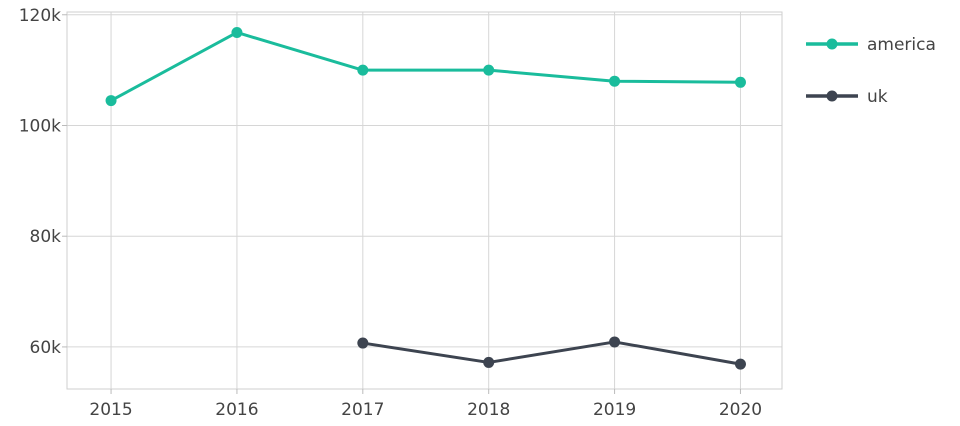 The image size is (960, 426). What do you see at coordinates (488, 410) in the screenshot?
I see `x-tick-label: 2018` at bounding box center [488, 410].